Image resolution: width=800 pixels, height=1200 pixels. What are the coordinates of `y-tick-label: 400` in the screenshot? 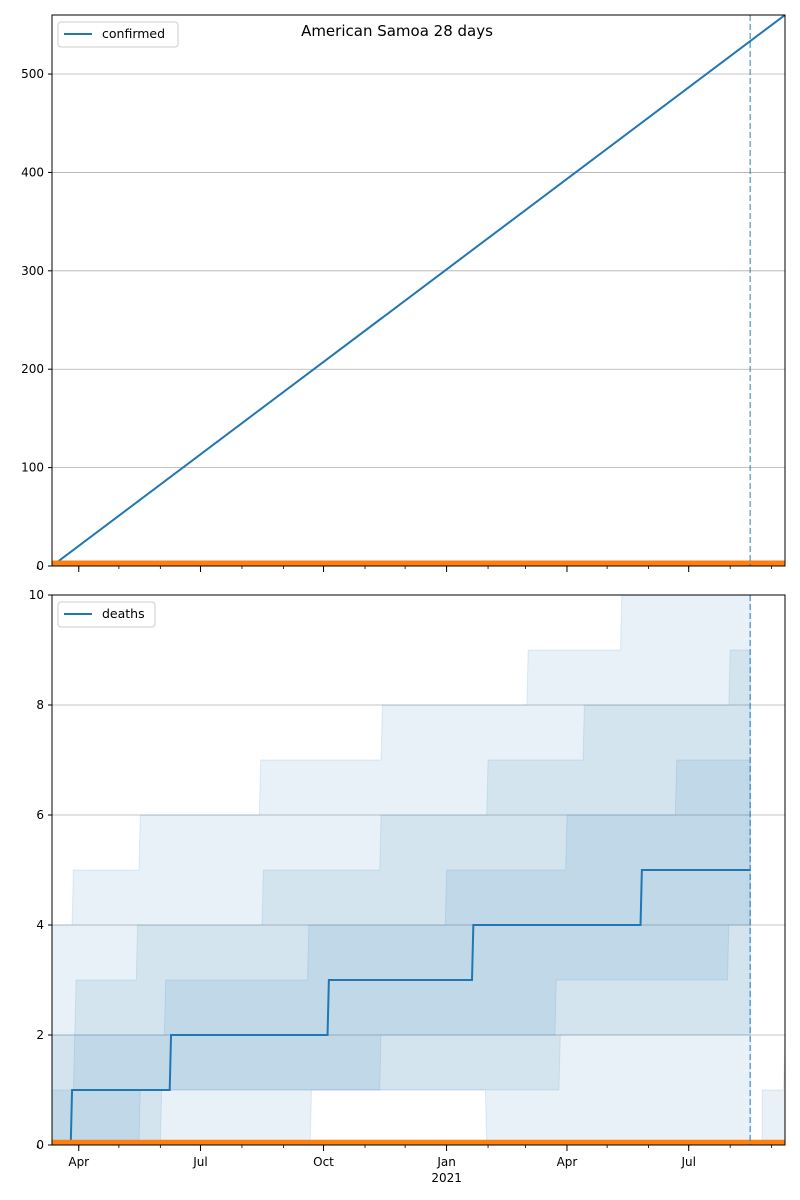 It's located at (32, 172).